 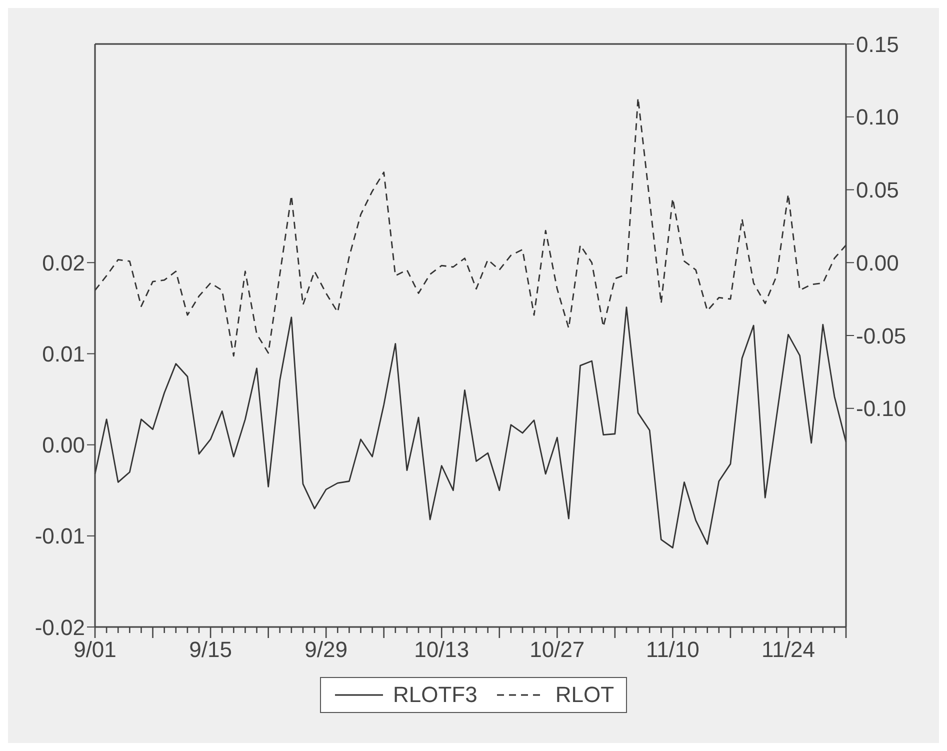 What do you see at coordinates (881, 335) in the screenshot?
I see `y2-tick-label: -0.05` at bounding box center [881, 335].